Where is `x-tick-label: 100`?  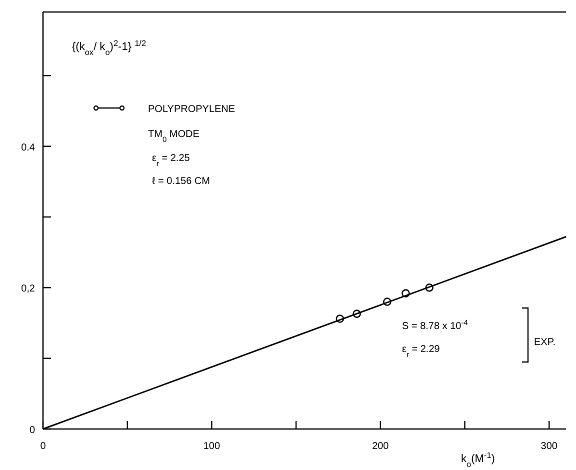
x-tick-label: 100 is located at coordinates (211, 446).